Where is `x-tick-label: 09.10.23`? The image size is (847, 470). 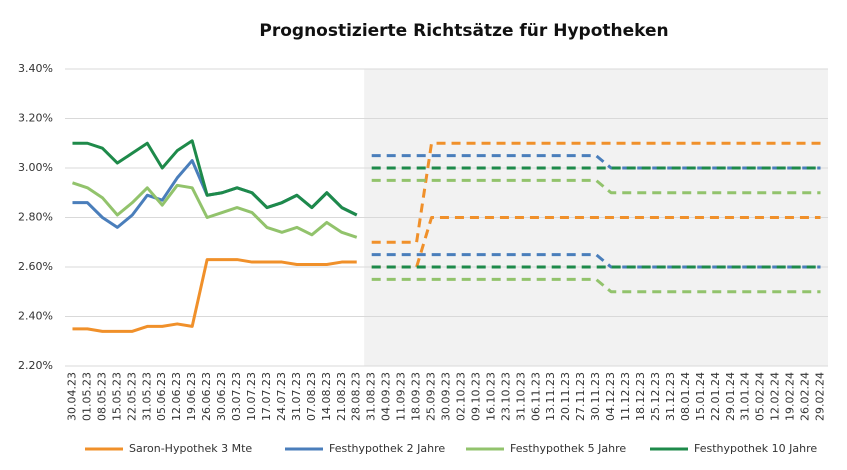 x-tick-label: 09.10.23 is located at coordinates (475, 396).